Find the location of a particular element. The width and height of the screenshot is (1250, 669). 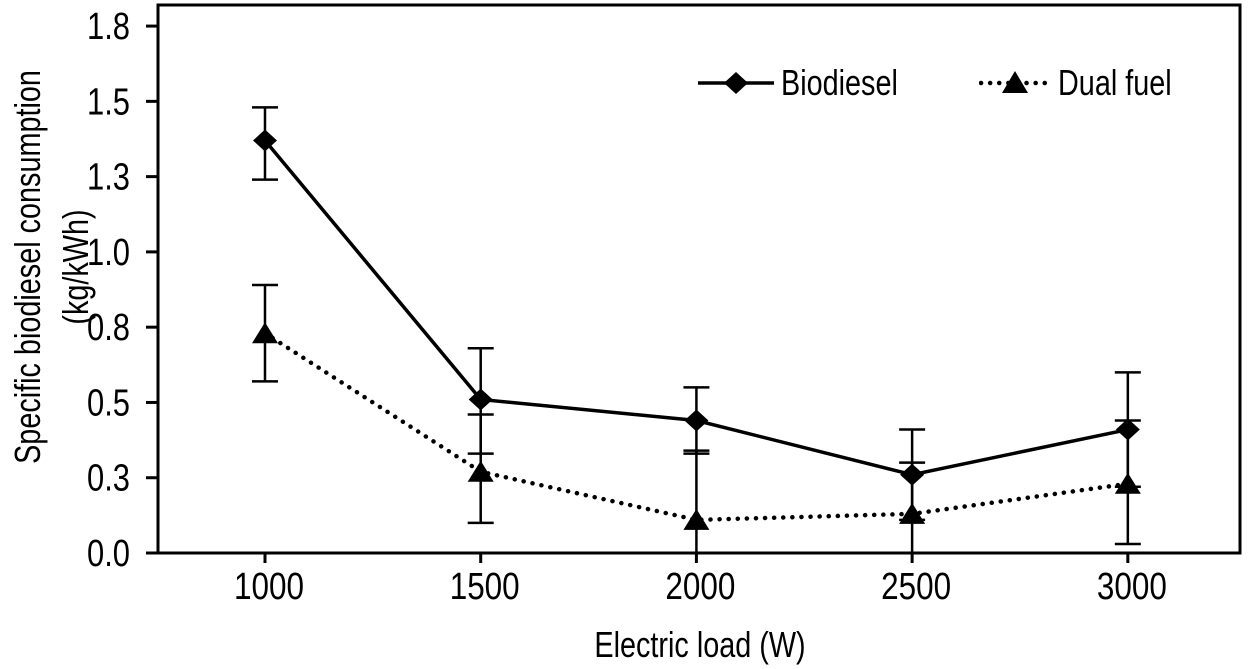

y-tick-label: 0.0 is located at coordinates (108, 554).